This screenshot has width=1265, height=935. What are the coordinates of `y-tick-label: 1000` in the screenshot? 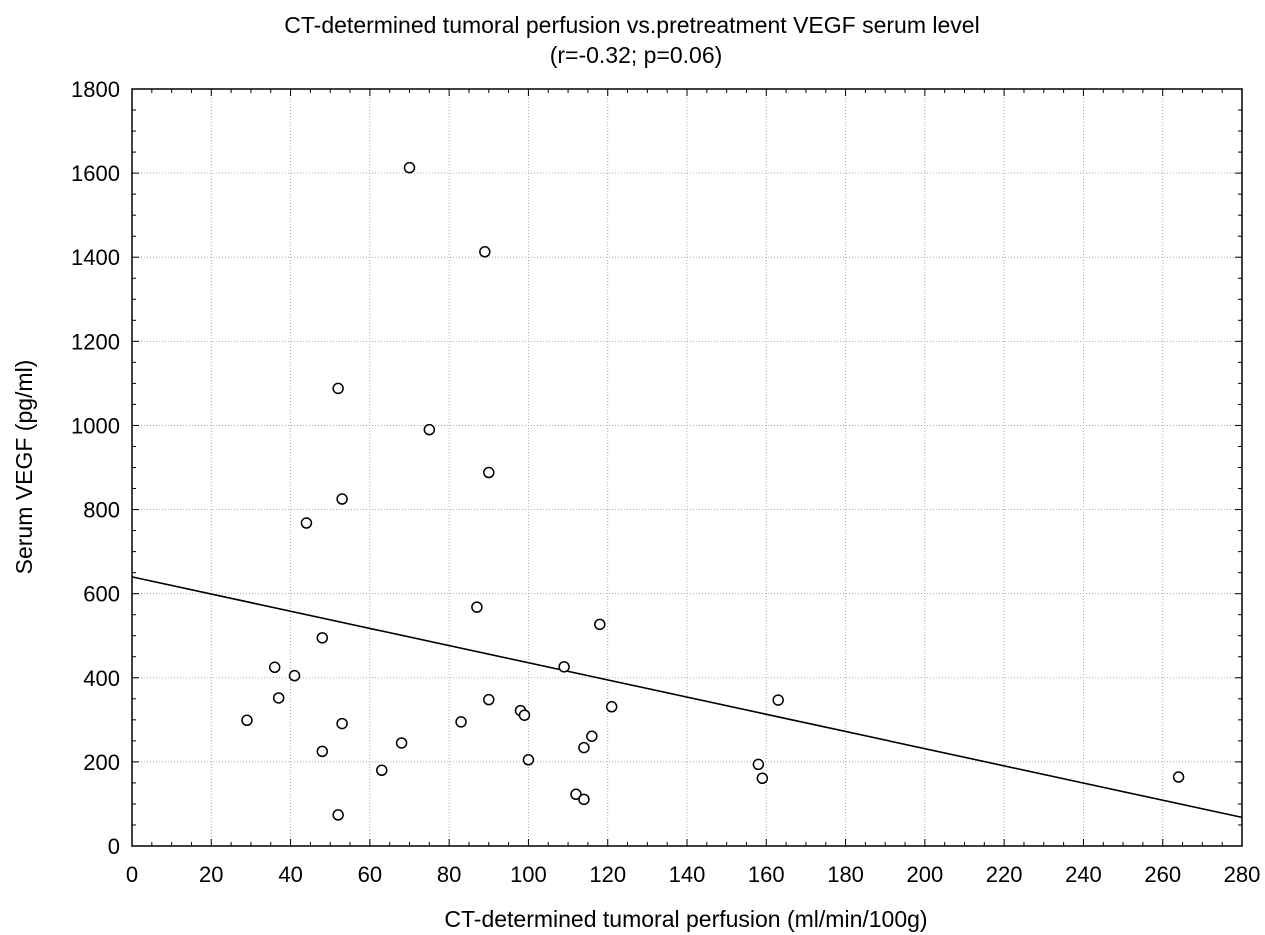 It's located at (95, 425).